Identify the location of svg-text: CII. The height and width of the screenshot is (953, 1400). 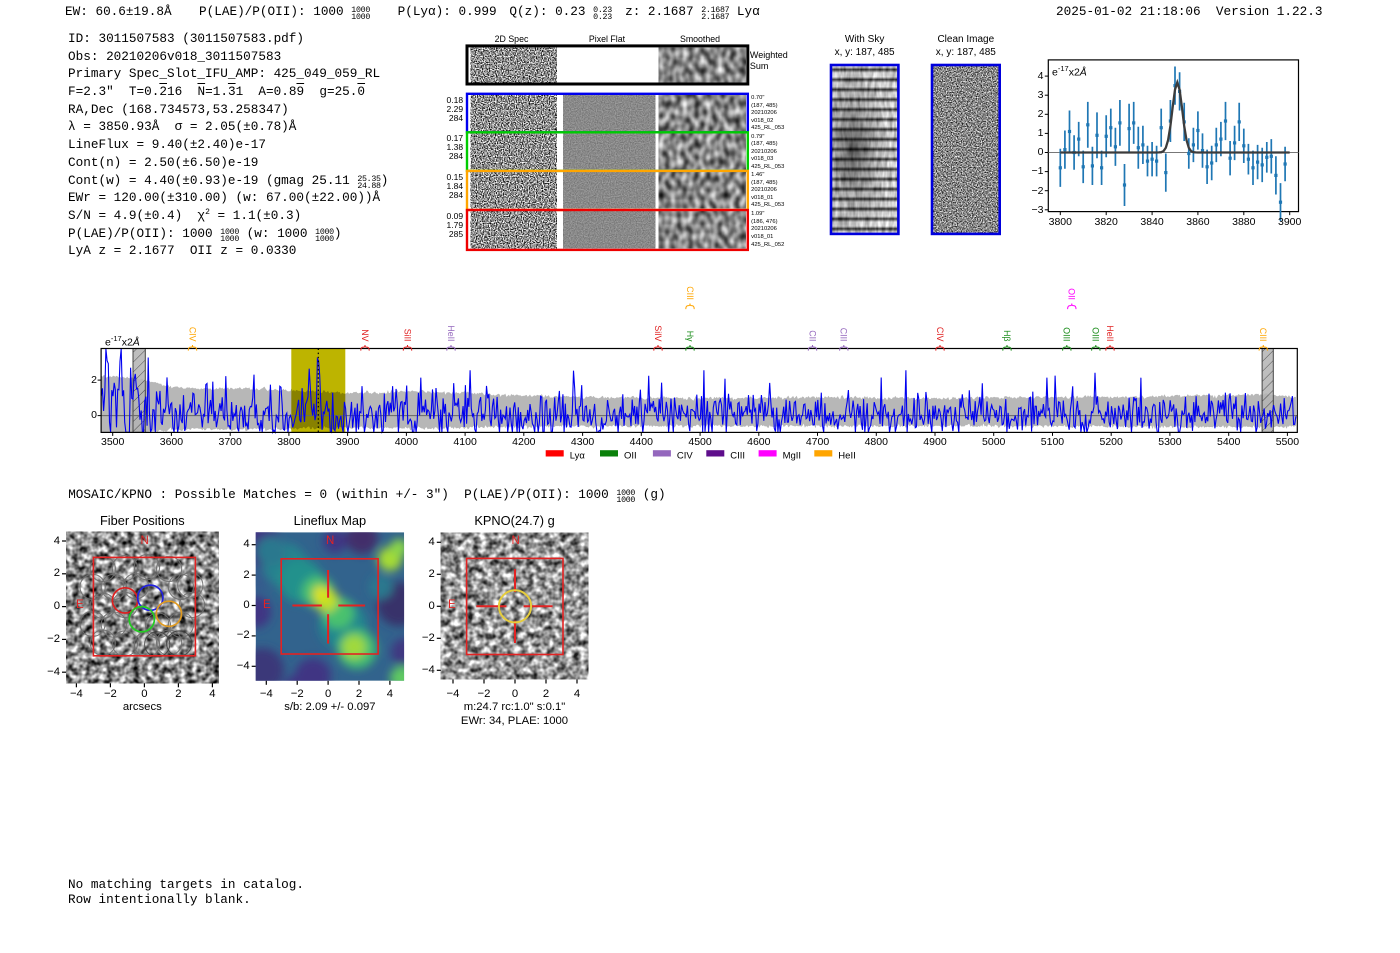
(812, 335).